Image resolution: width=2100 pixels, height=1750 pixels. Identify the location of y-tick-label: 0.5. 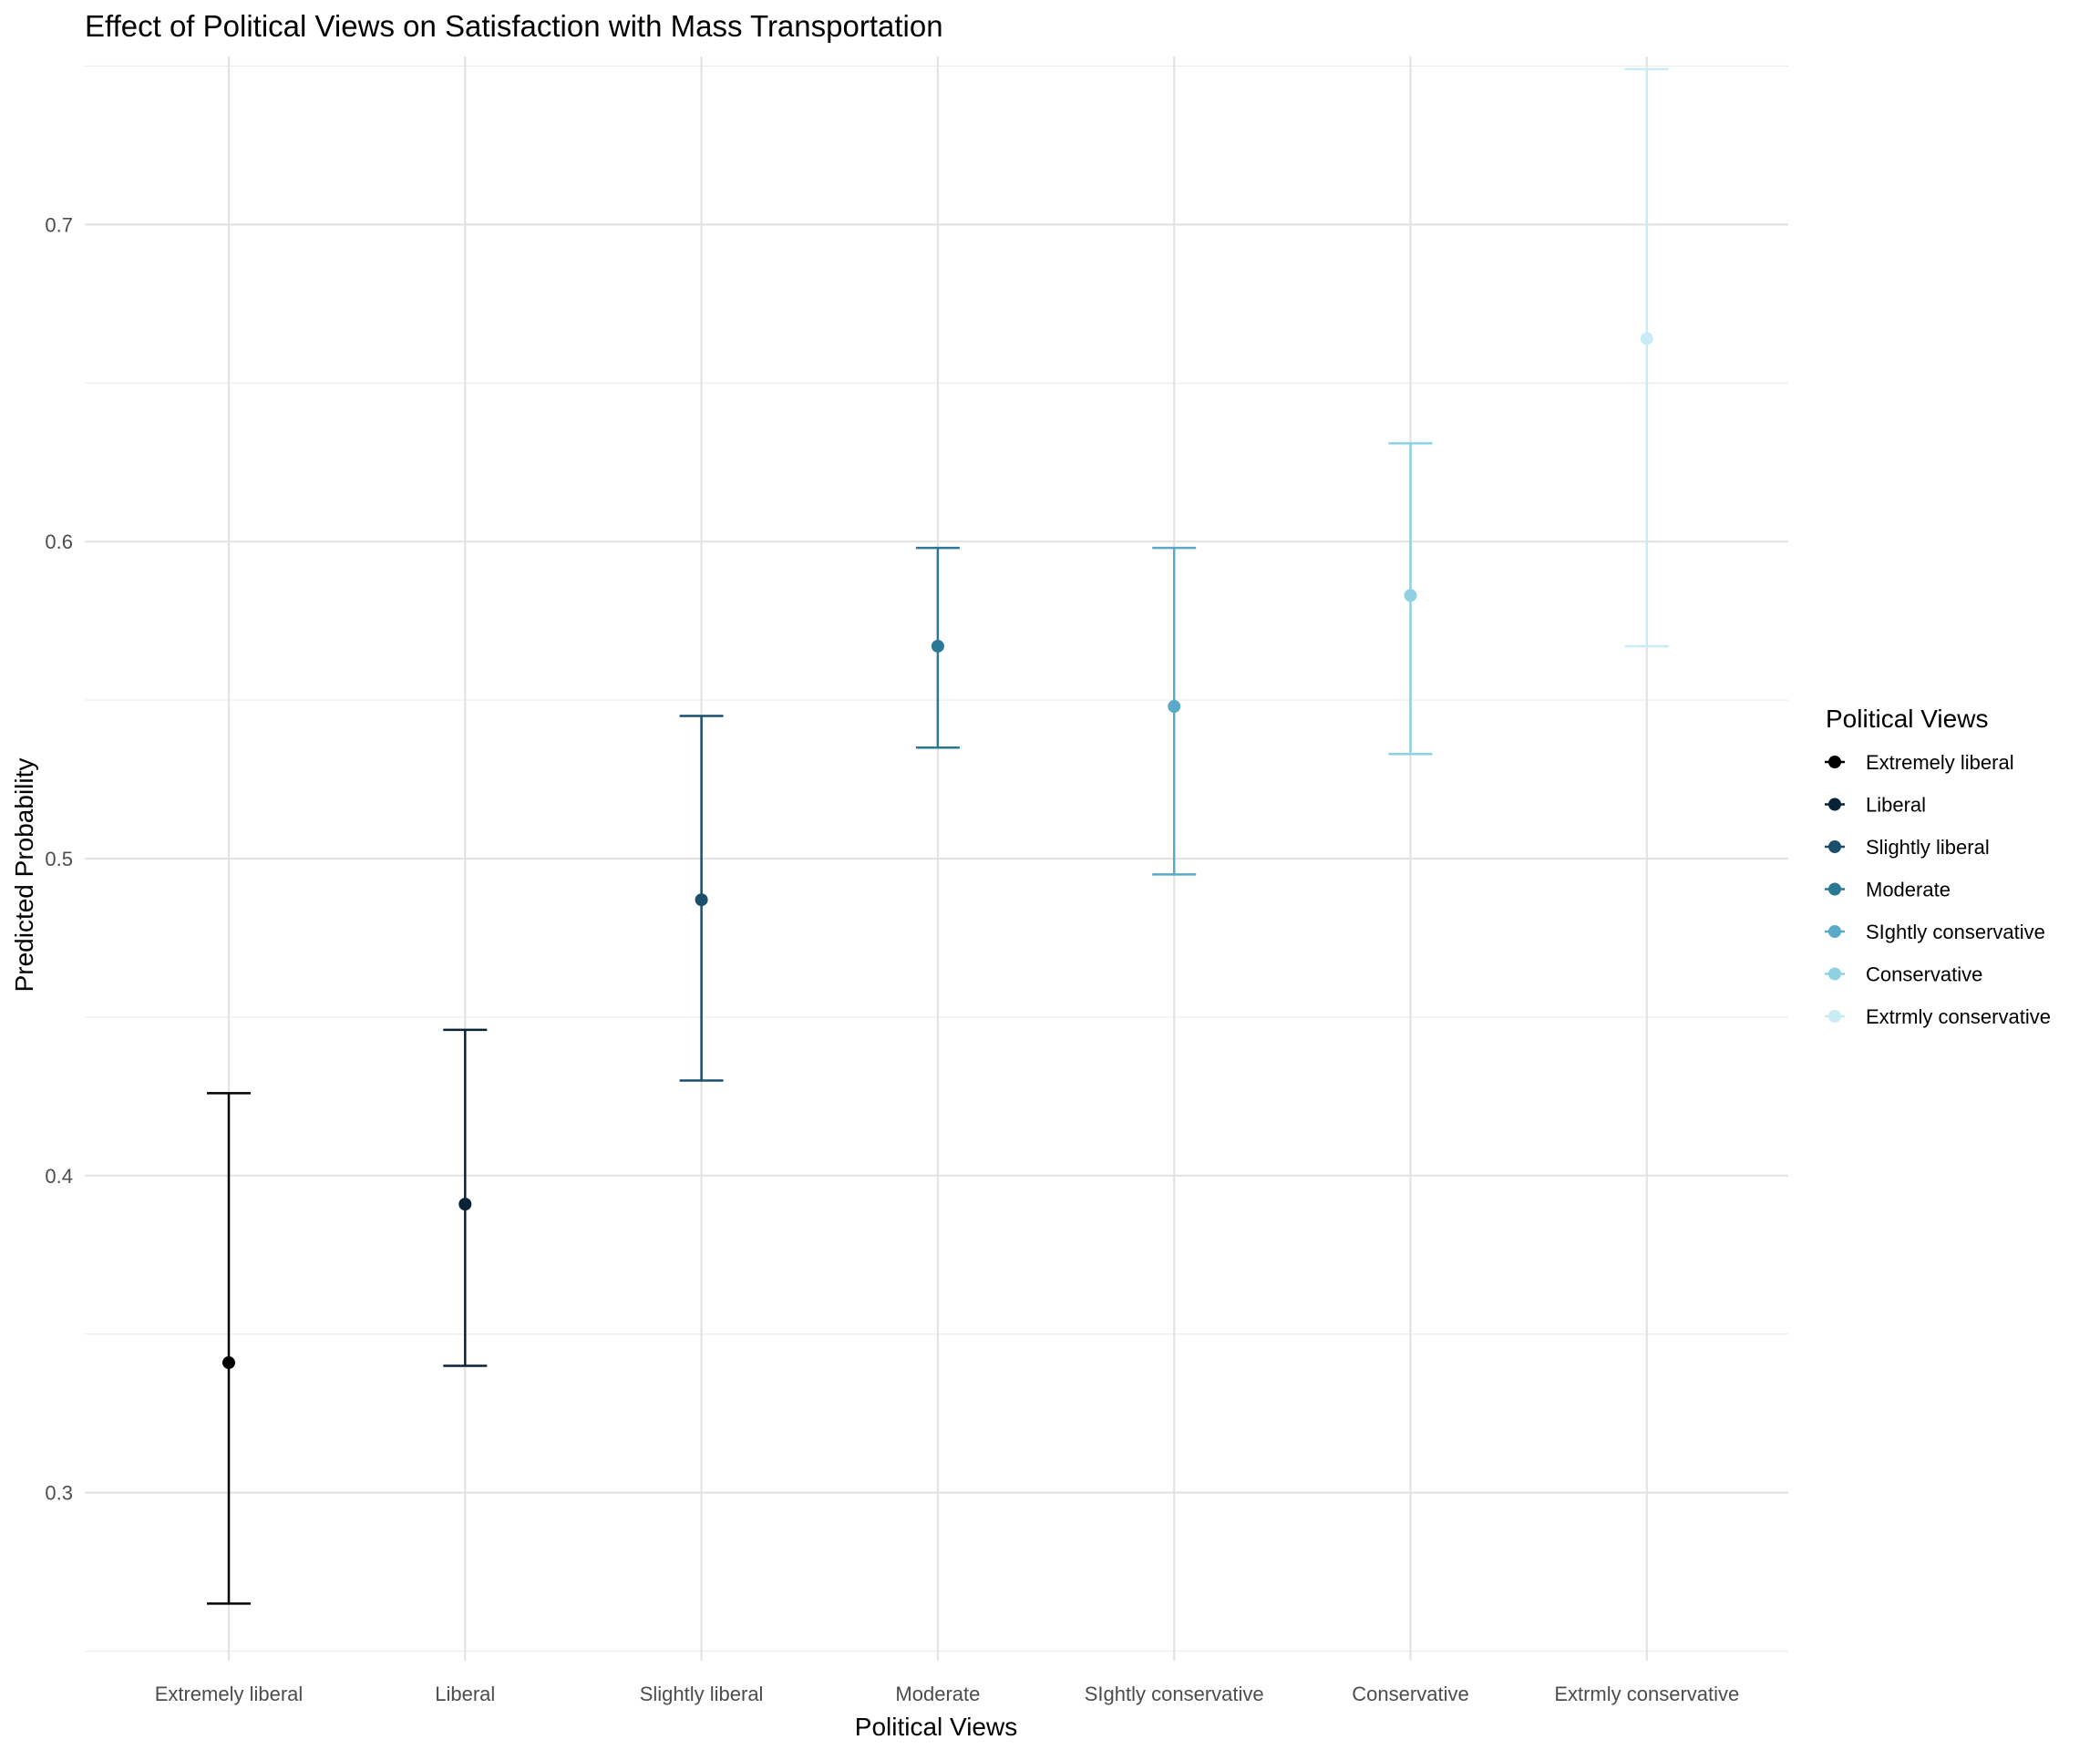
(59, 859).